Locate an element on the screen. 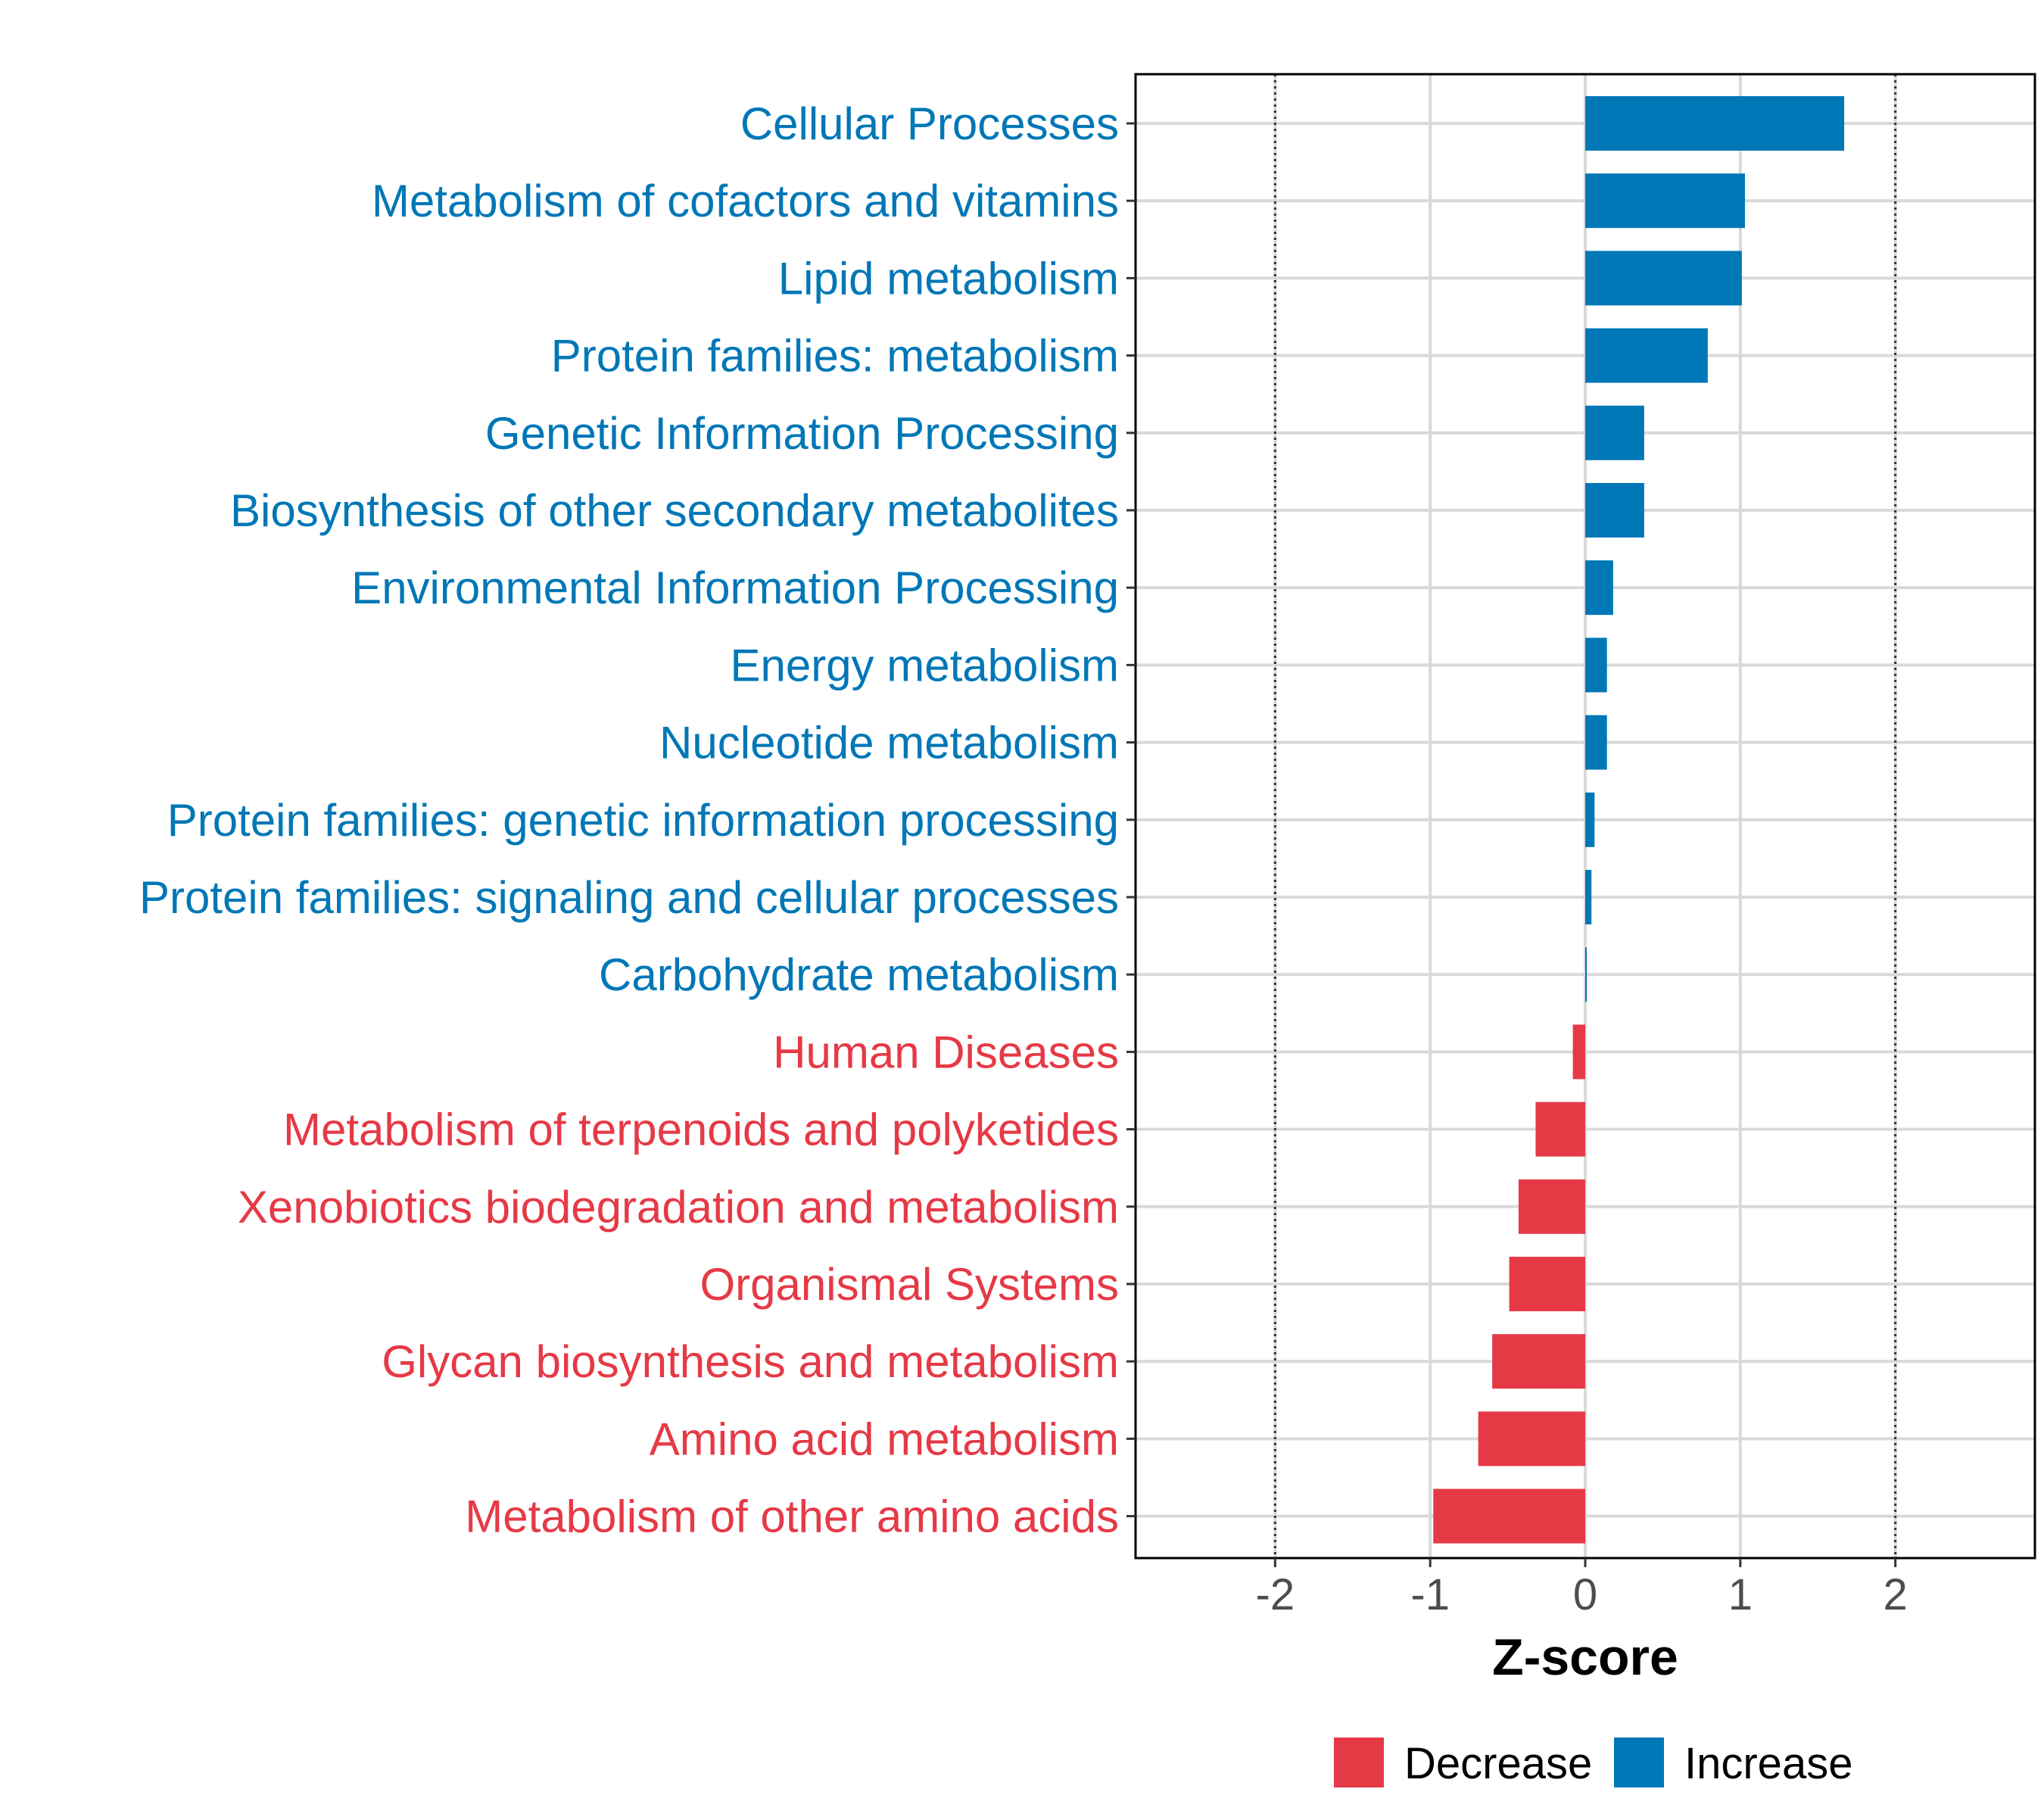 Image resolution: width=2044 pixels, height=1817 pixels. legend-label: Increase is located at coordinates (1768, 1764).